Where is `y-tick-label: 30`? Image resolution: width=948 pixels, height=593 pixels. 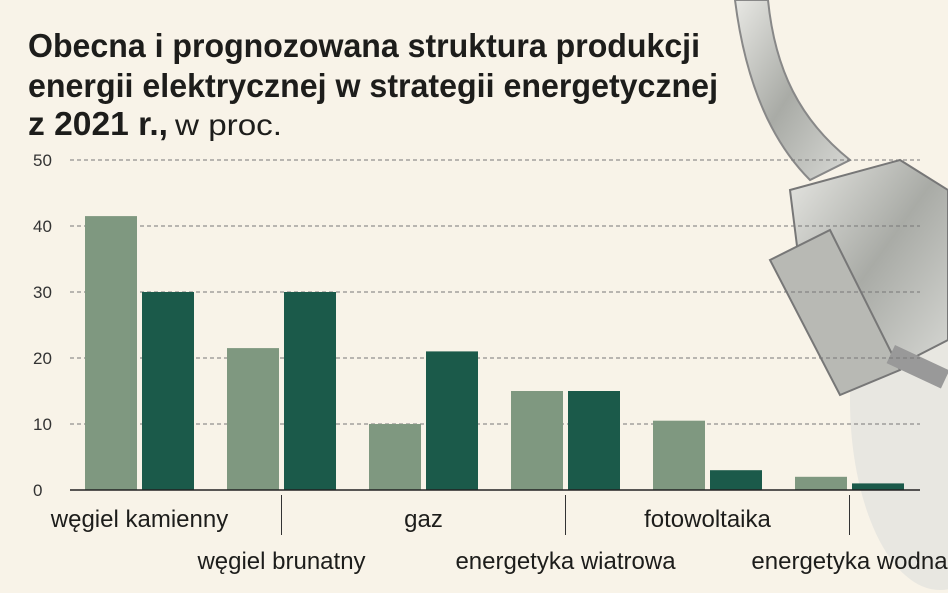 y-tick-label: 30 is located at coordinates (42, 292).